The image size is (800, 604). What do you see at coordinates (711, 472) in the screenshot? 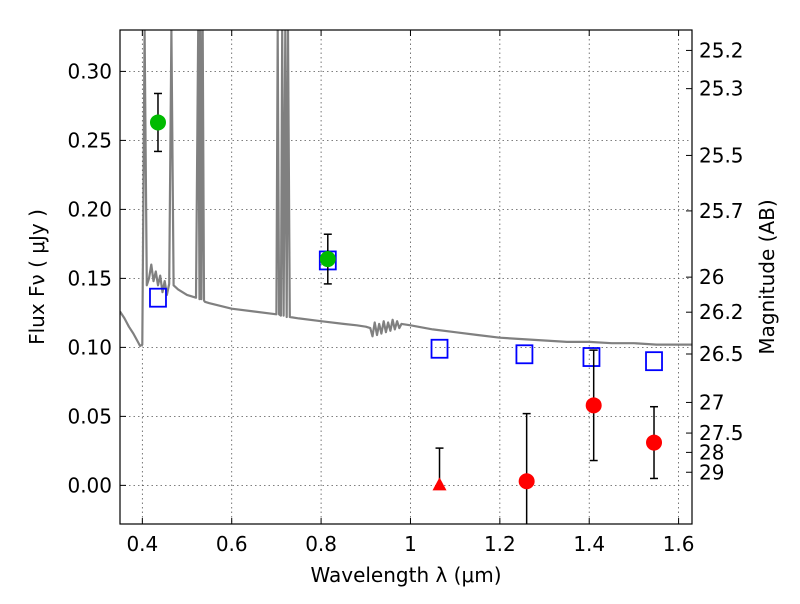
I see `right-tick-label: 29` at bounding box center [711, 472].